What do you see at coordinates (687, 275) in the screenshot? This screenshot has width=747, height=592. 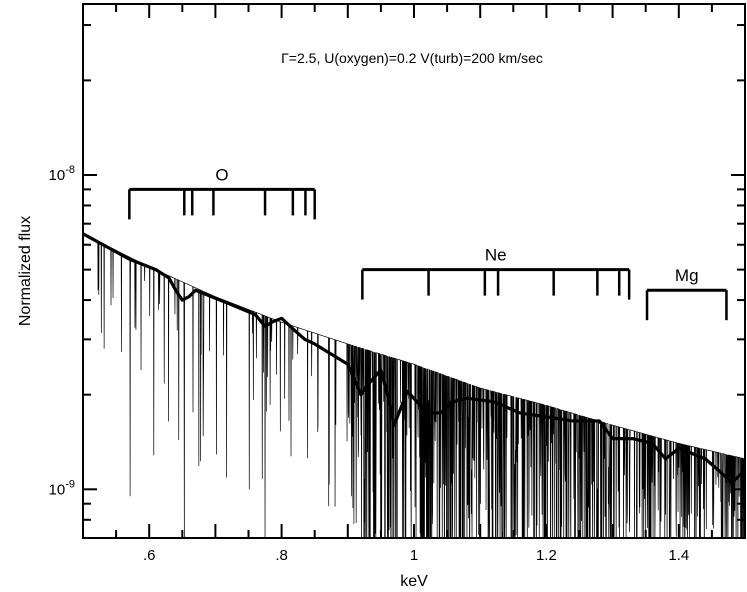 I see `ion-label: Mg` at bounding box center [687, 275].